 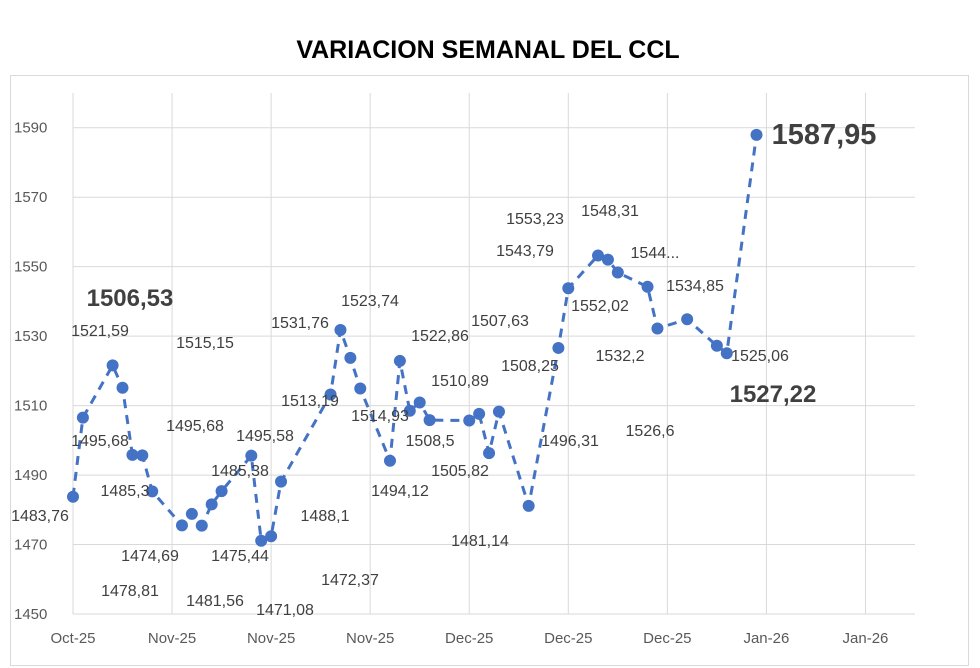 What do you see at coordinates (30, 545) in the screenshot?
I see `y-tick-label: 1470` at bounding box center [30, 545].